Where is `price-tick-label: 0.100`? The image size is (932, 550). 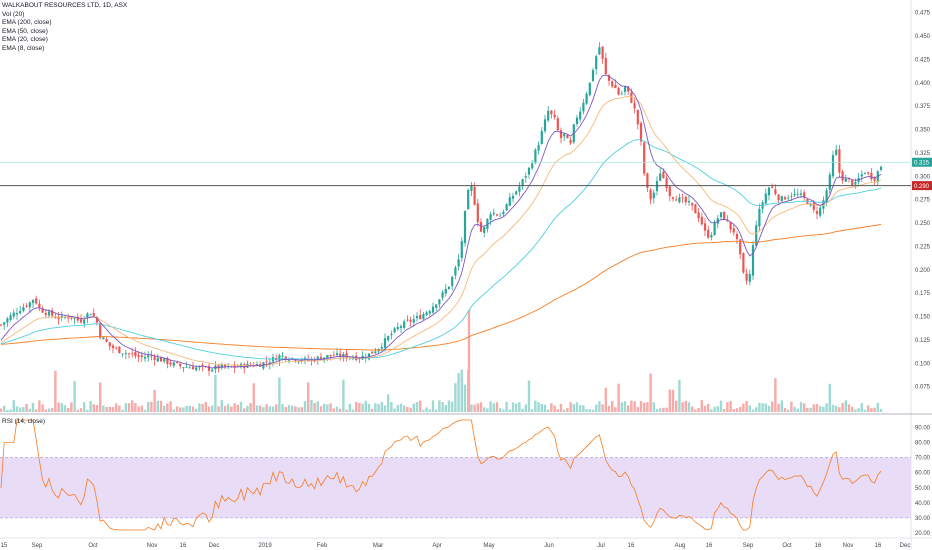 price-tick-label: 0.100 is located at coordinates (923, 364).